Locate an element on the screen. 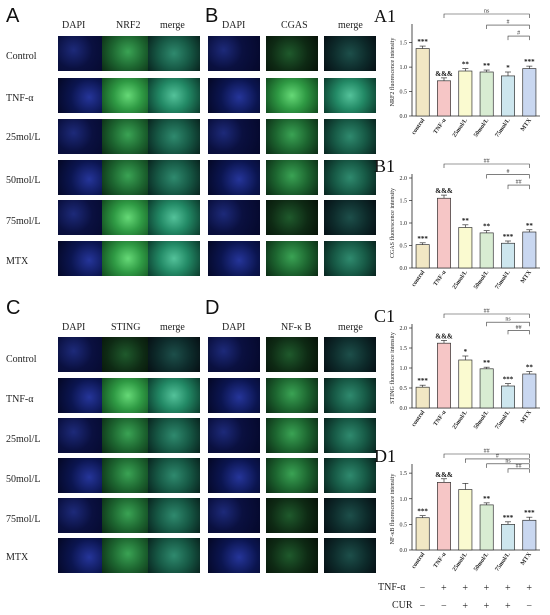 The height and width of the screenshot is (615, 550). micrograph-a-row1-stain is located at coordinates (128, 53).